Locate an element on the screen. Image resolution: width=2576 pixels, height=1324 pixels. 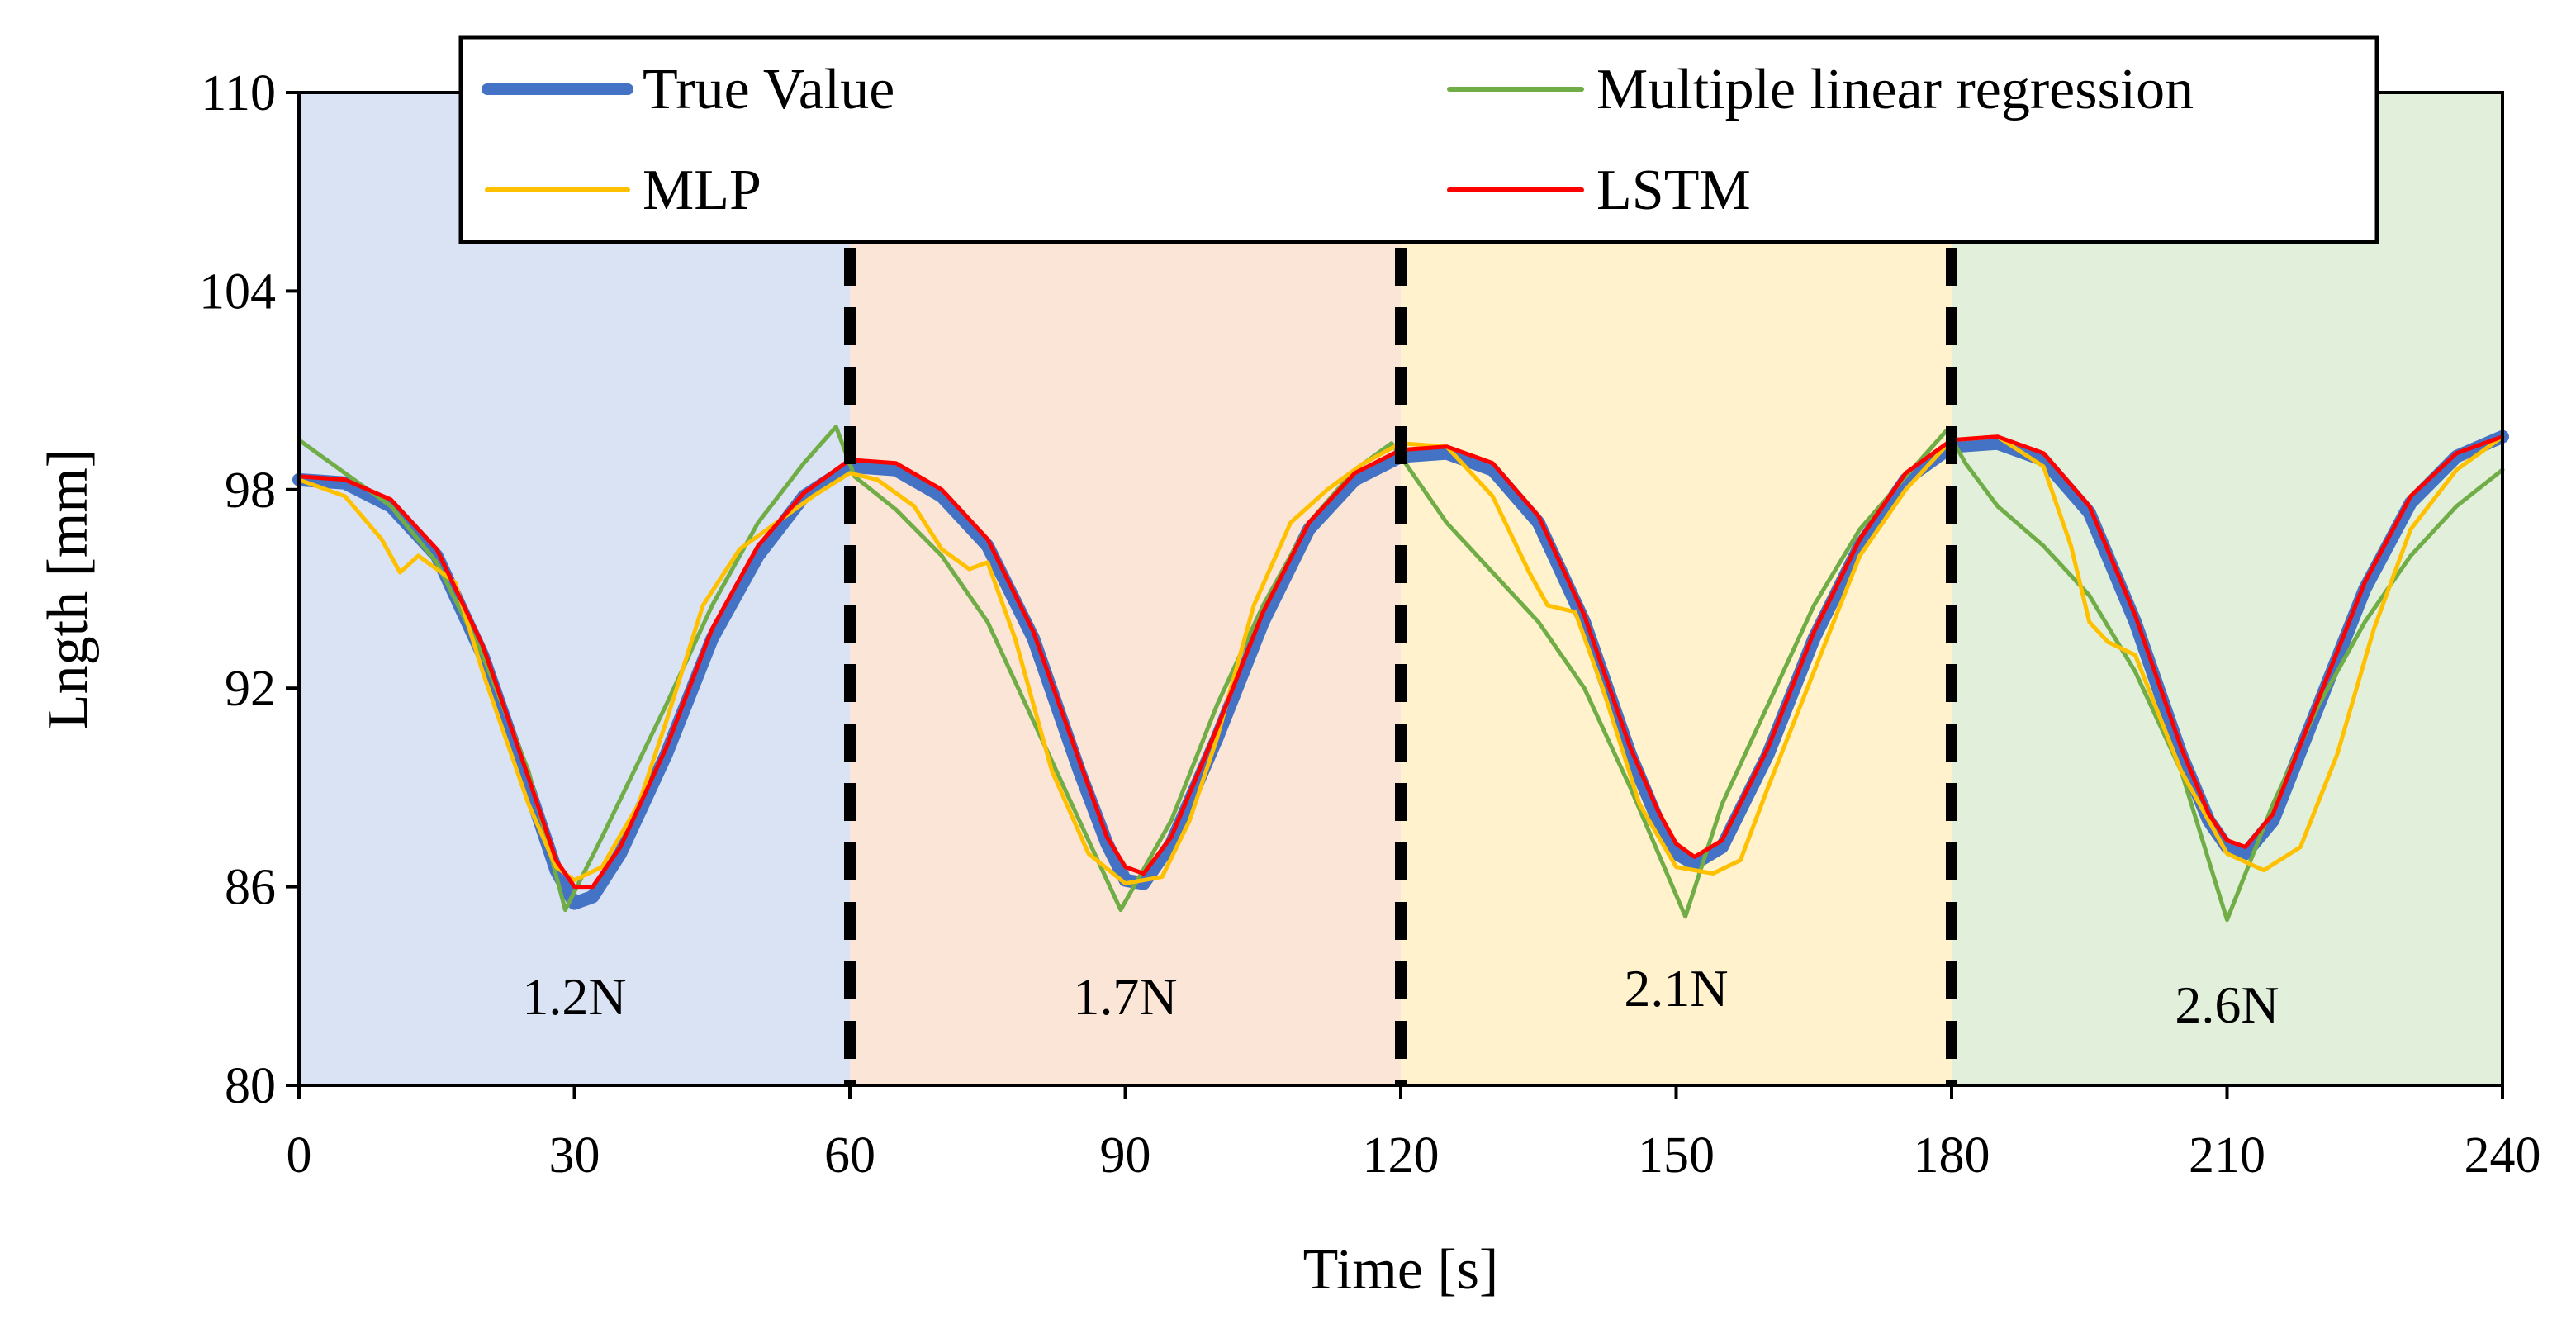
x-tick-label: 60 is located at coordinates (849, 1155).